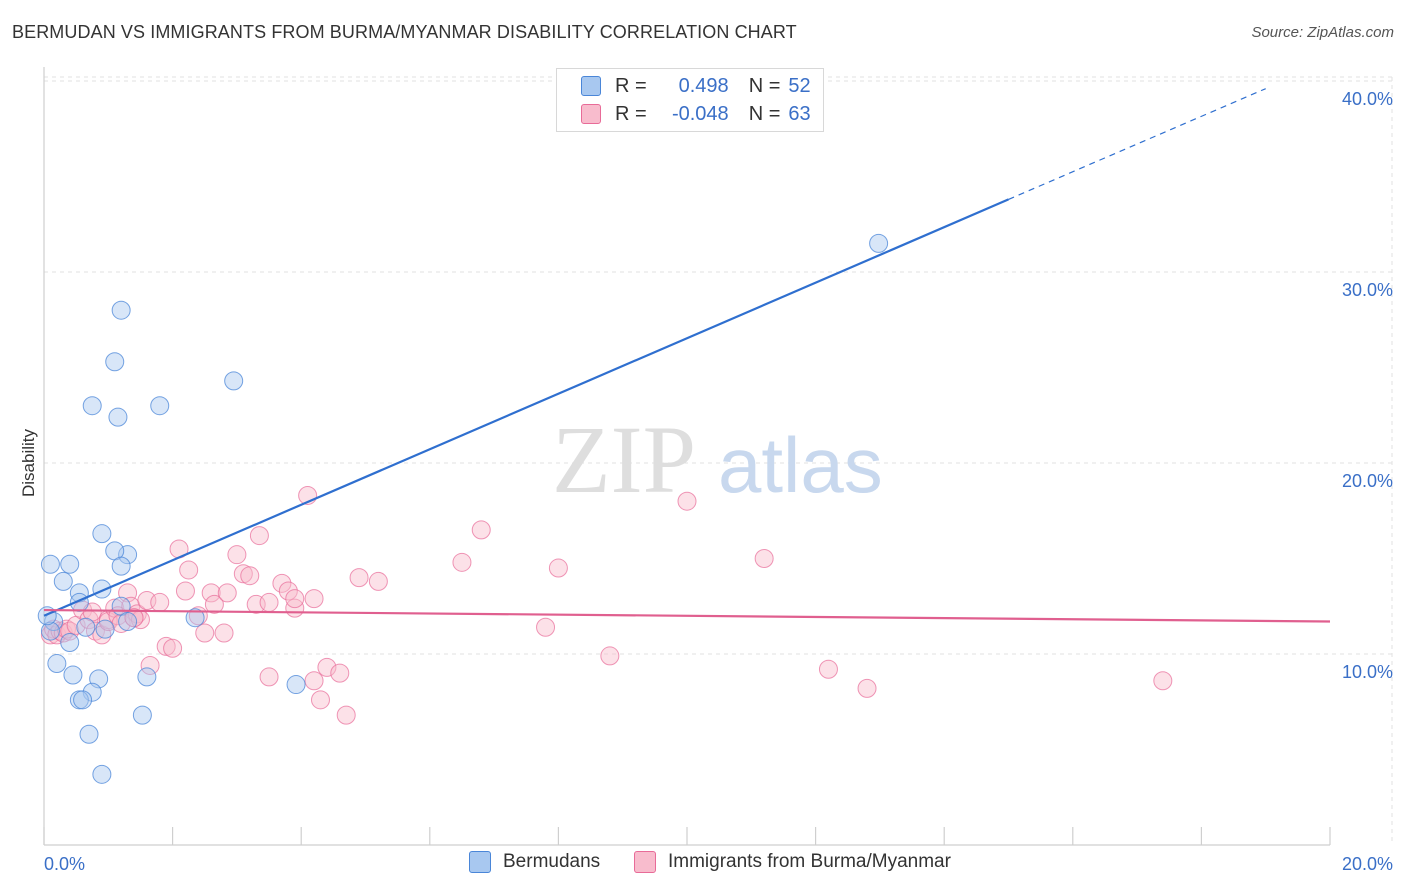 The width and height of the screenshot is (1406, 892). What do you see at coordinates (703, 85) in the screenshot?
I see `legend-r-value-bermudans: 0.498` at bounding box center [703, 85].